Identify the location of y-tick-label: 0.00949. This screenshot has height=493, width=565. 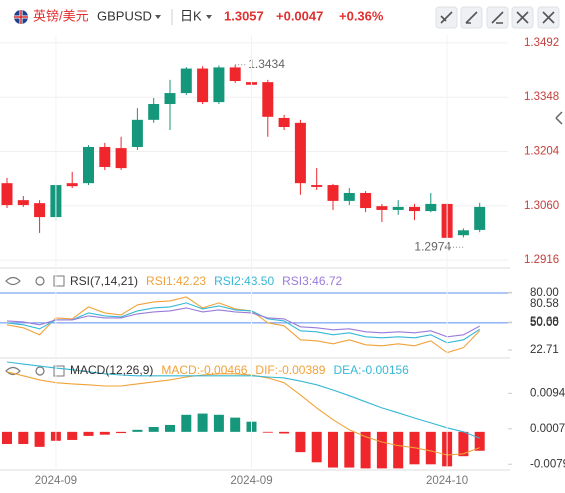
(547, 393).